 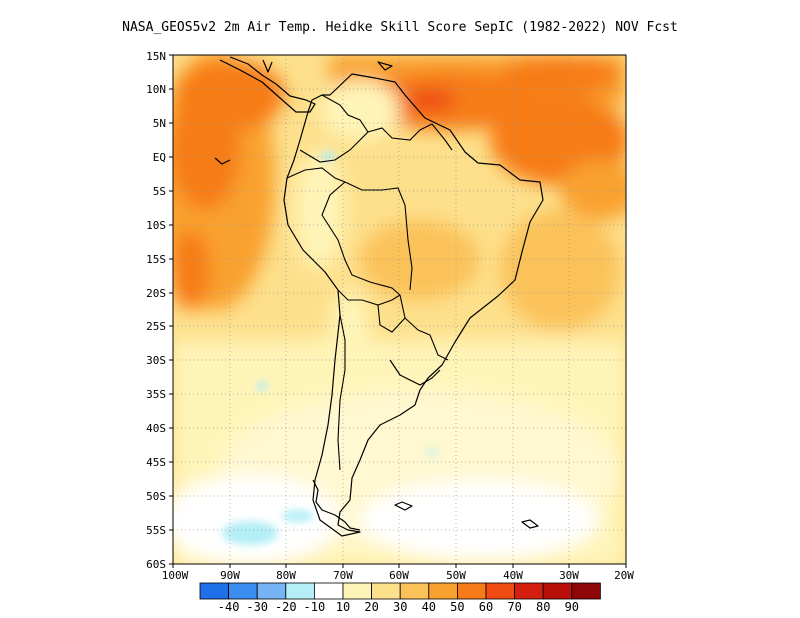 What do you see at coordinates (456, 575) in the screenshot?
I see `lon-label: 50W` at bounding box center [456, 575].